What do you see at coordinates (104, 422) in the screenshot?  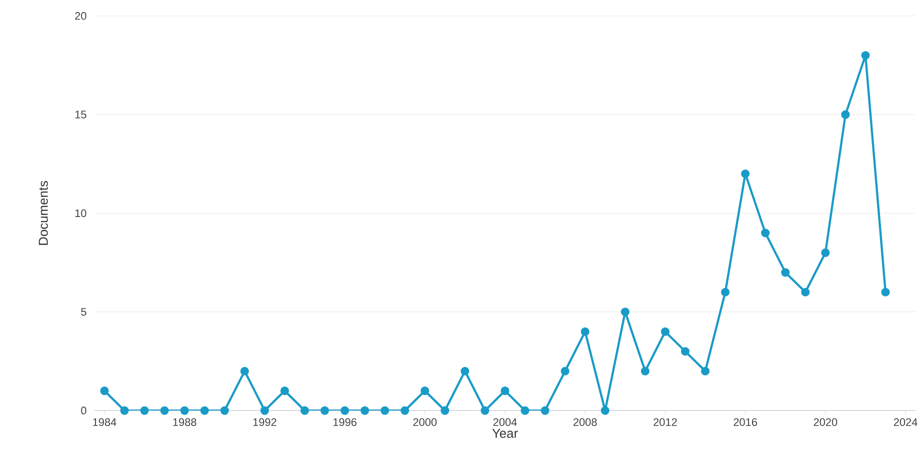 I see `x-tick-label: 1984` at bounding box center [104, 422].